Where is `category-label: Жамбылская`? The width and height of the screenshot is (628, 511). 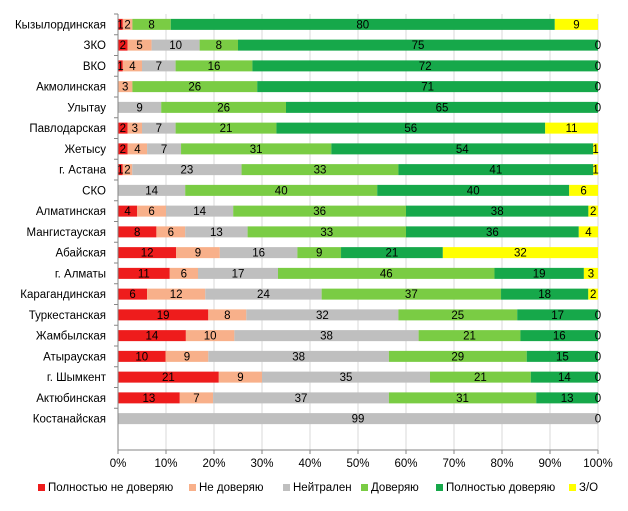 category-label: Жамбылская is located at coordinates (71, 337).